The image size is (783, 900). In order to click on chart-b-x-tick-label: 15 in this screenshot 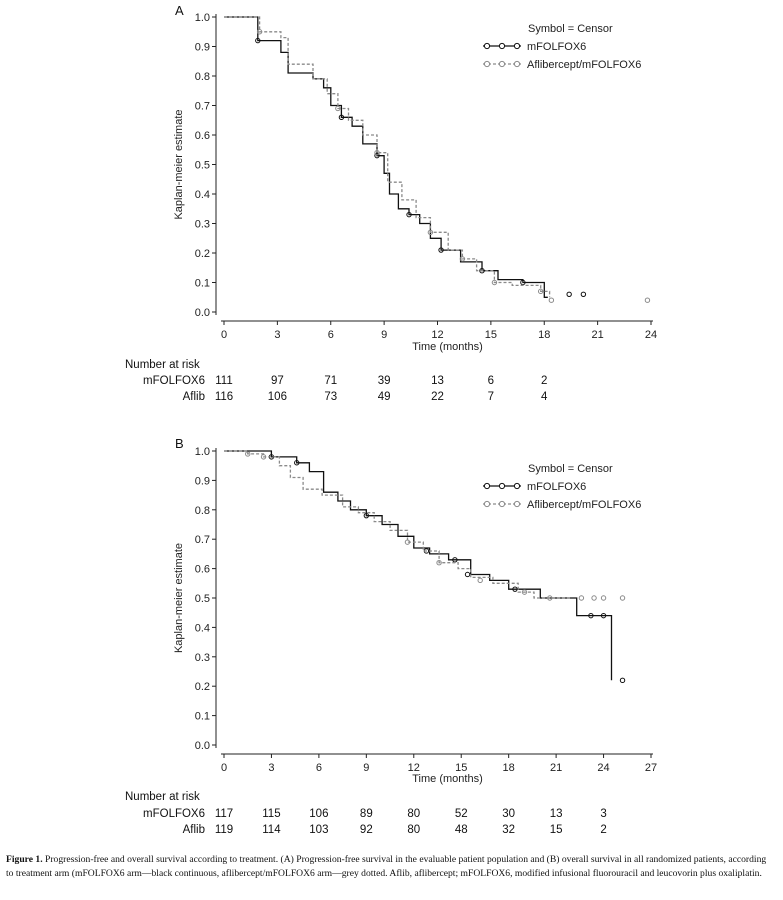, I will do `click(461, 768)`.